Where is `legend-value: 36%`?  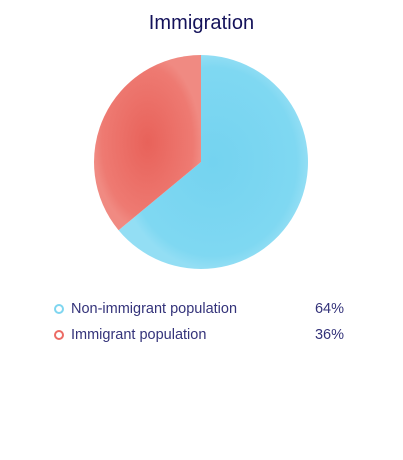
legend-value: 36% is located at coordinates (329, 335).